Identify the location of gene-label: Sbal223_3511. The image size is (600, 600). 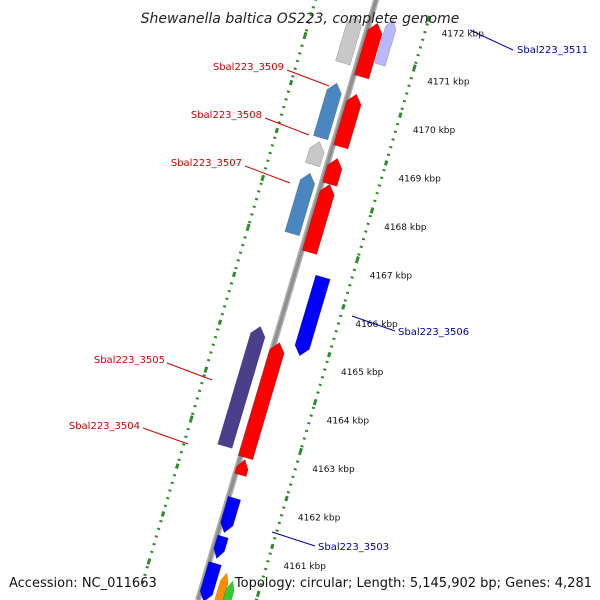
(552, 50).